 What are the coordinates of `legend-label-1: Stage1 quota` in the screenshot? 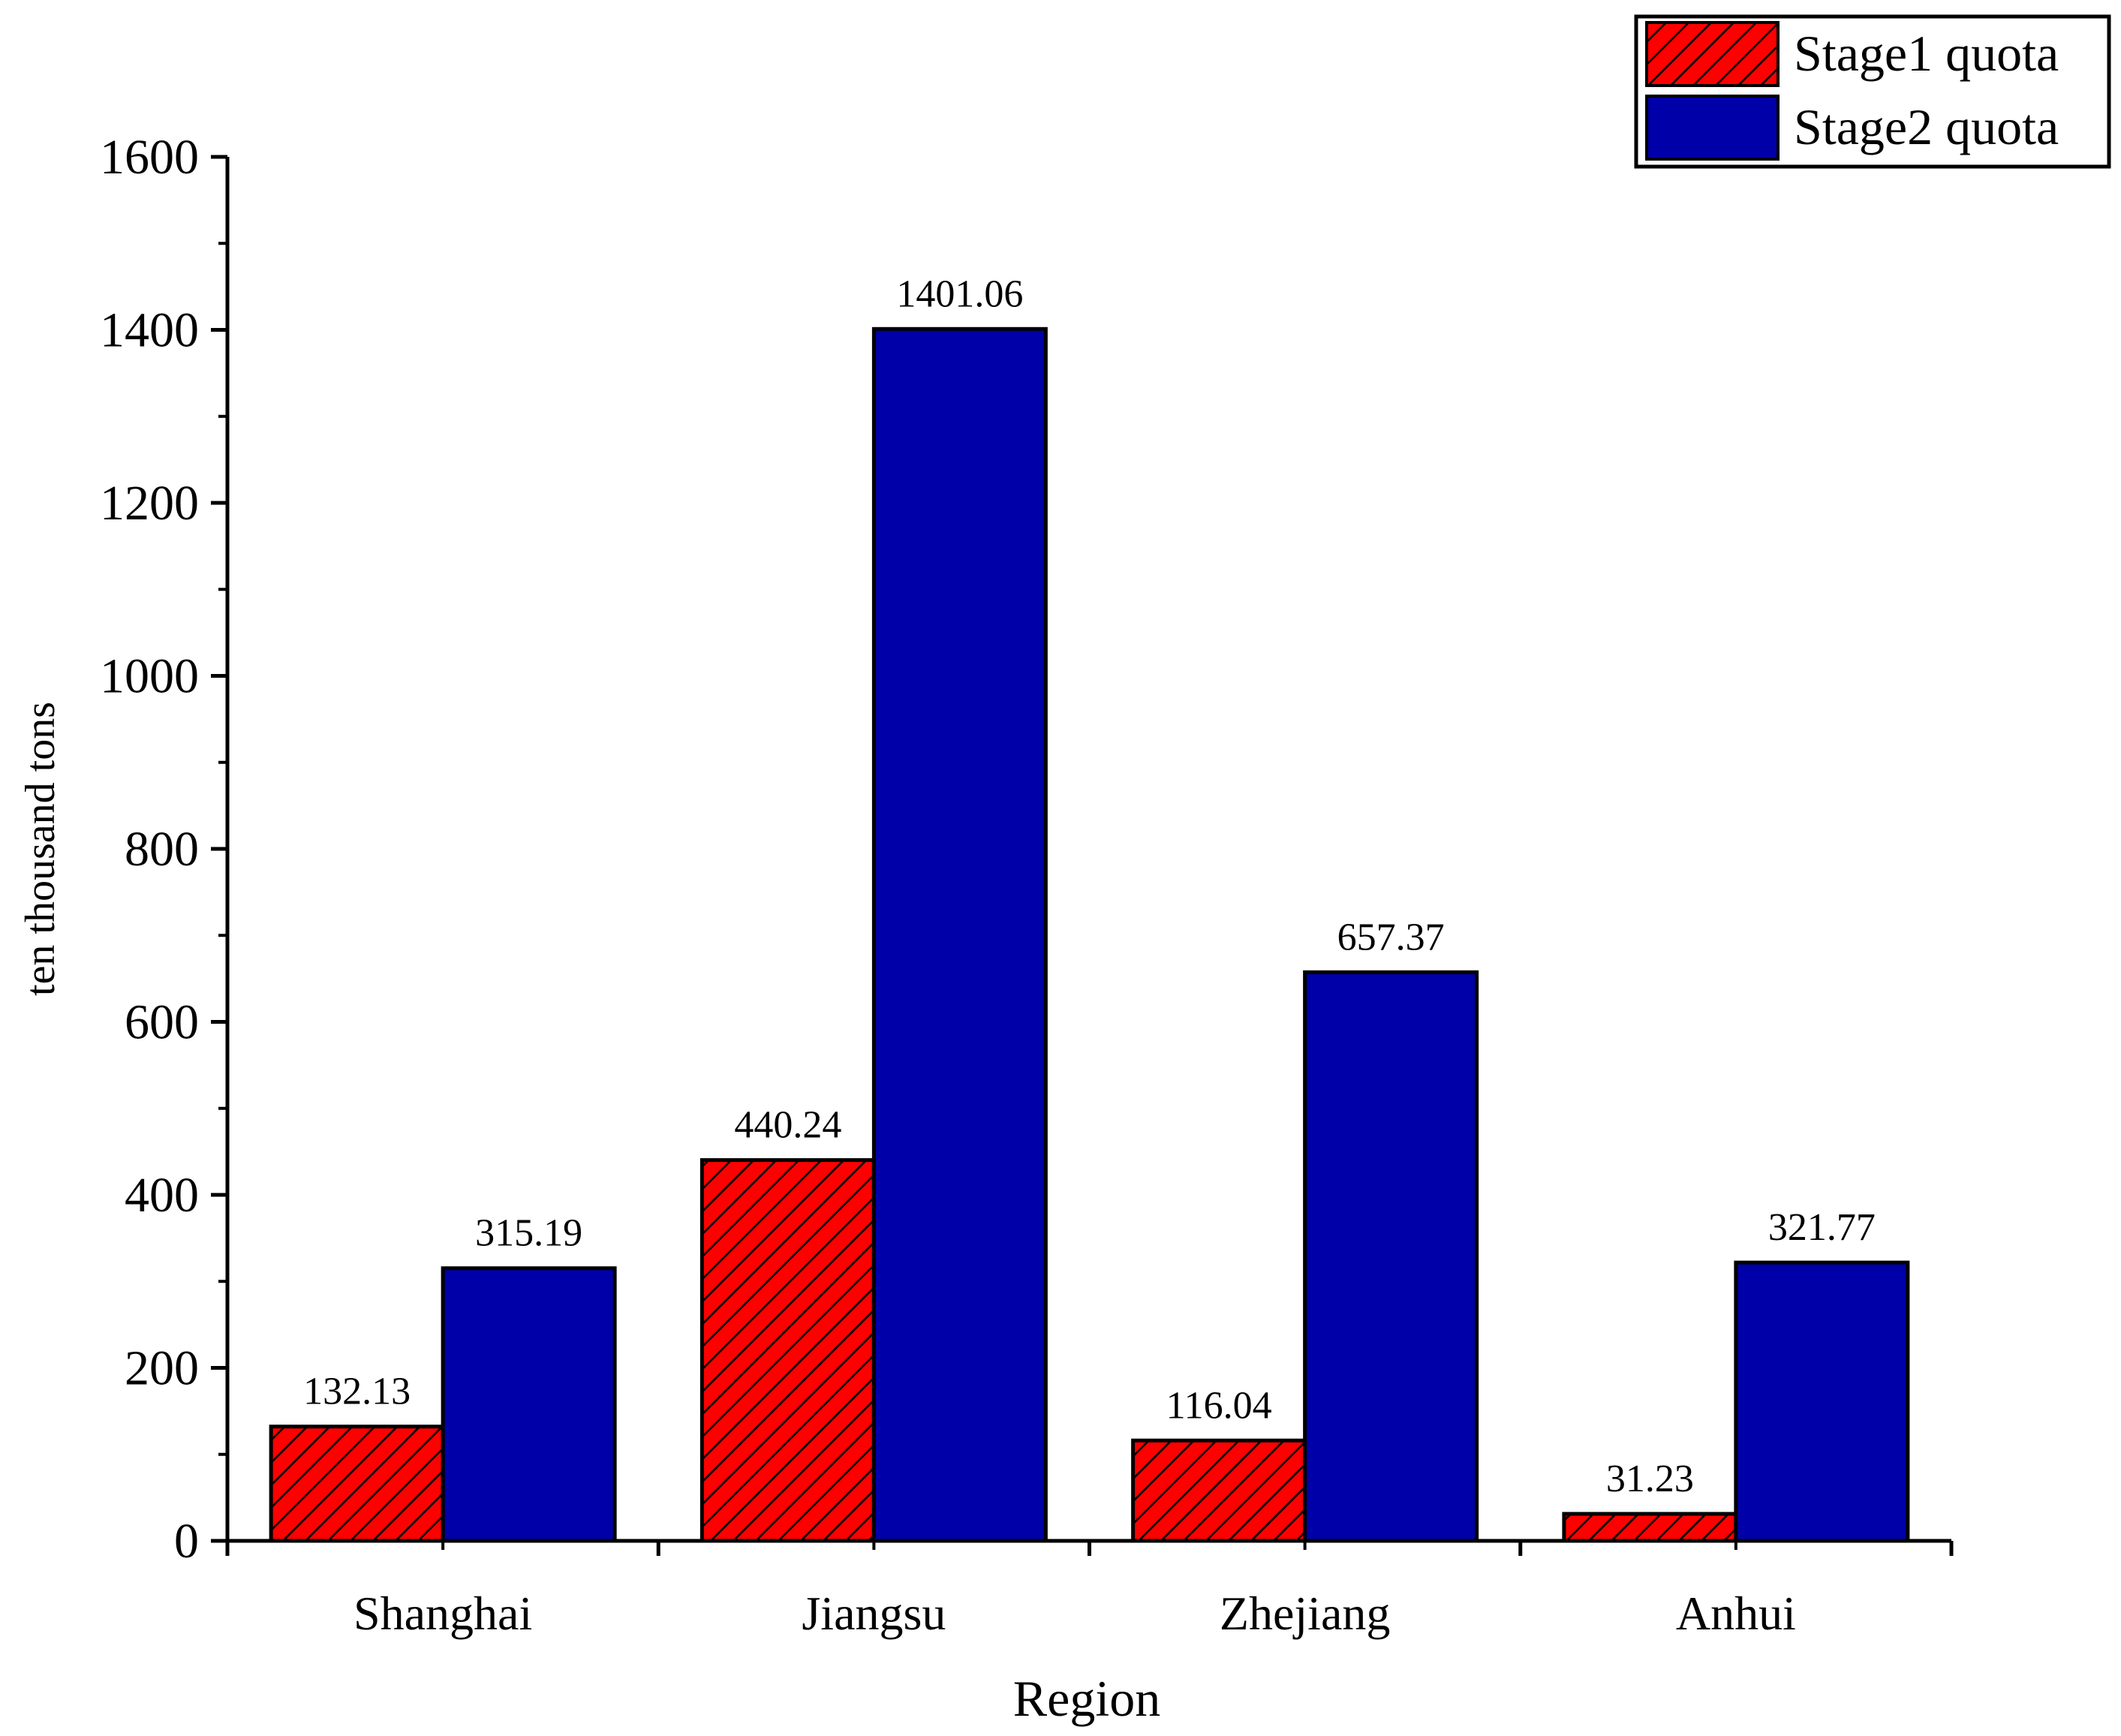 It's located at (1927, 54).